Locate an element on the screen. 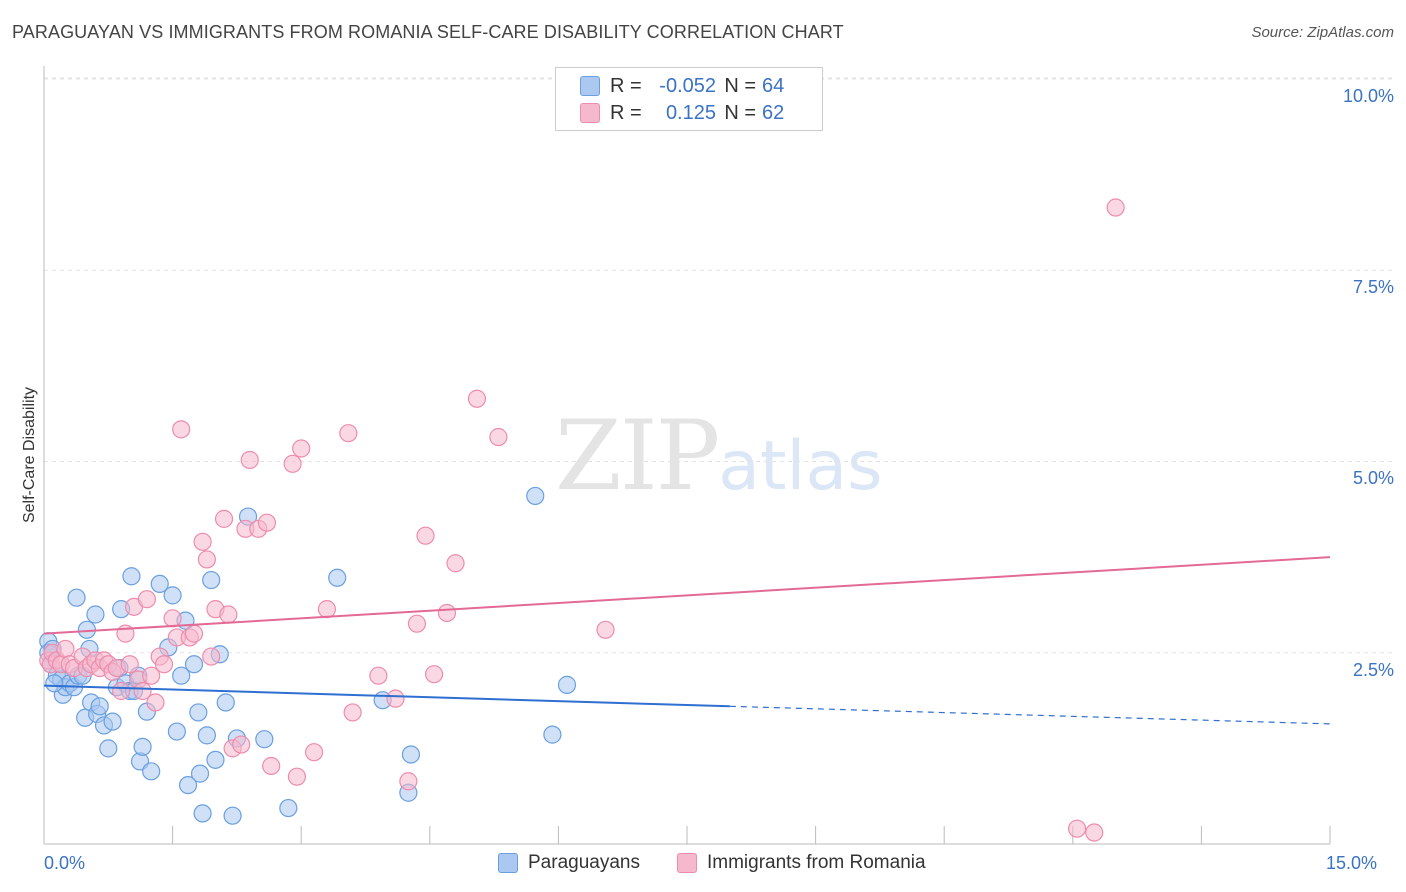 This screenshot has height=892, width=1406. legend-row-romania: R = 0.125 N = 62 is located at coordinates (682, 113).